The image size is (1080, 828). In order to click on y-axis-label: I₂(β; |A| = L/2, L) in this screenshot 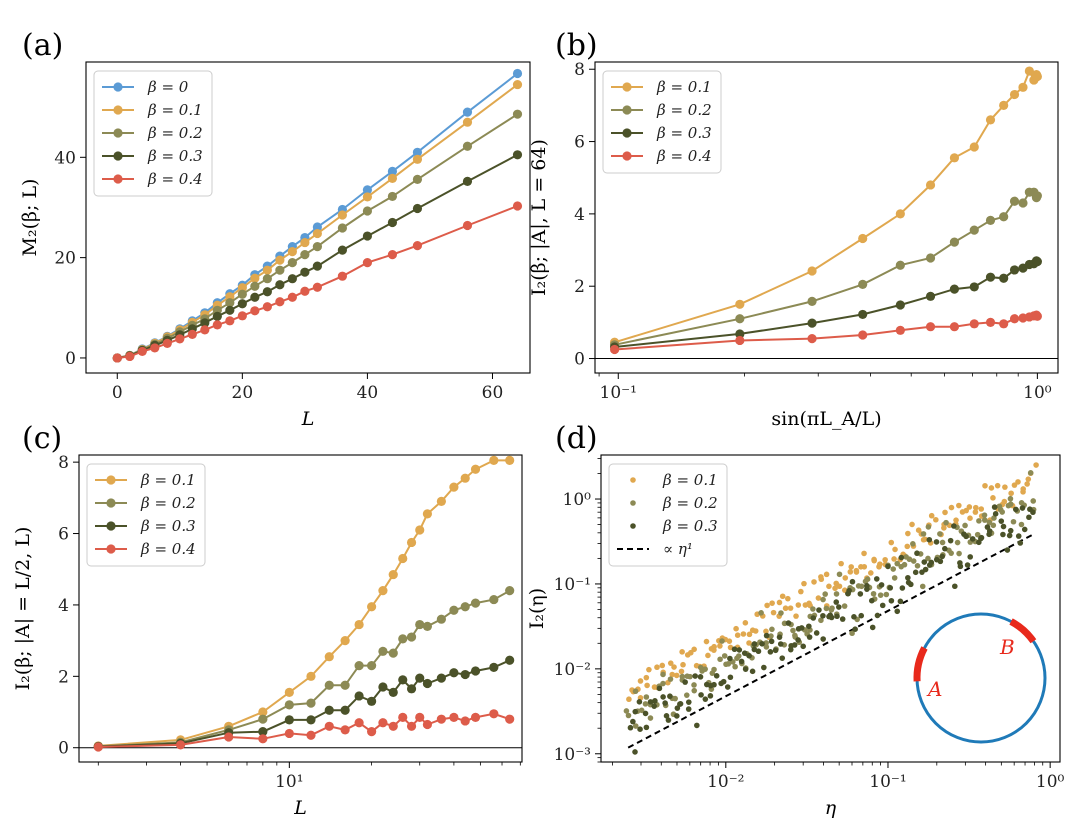, I will do `click(23, 609)`.